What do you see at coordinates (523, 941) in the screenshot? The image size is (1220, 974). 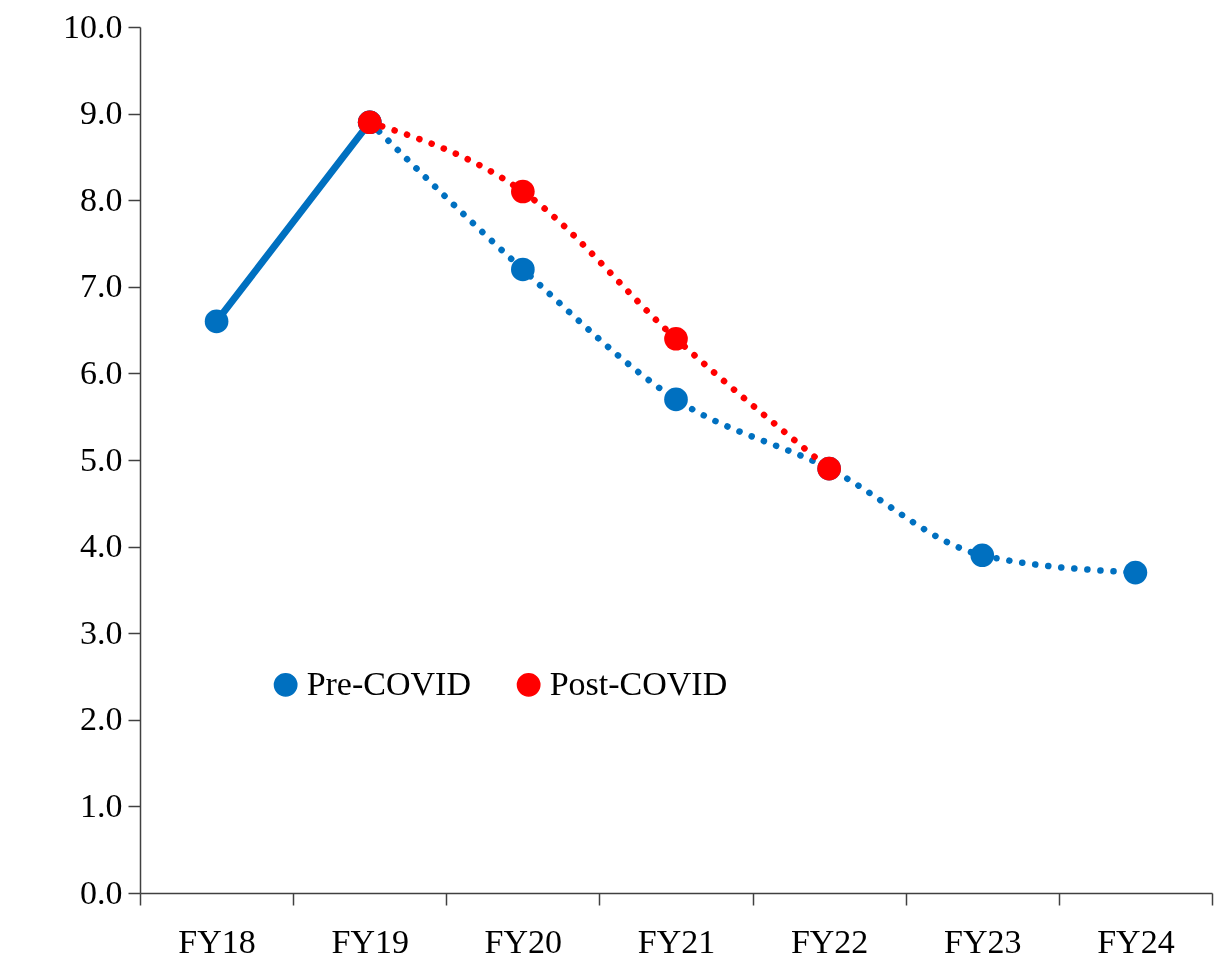 I see `x-tick-label: FY20` at bounding box center [523, 941].